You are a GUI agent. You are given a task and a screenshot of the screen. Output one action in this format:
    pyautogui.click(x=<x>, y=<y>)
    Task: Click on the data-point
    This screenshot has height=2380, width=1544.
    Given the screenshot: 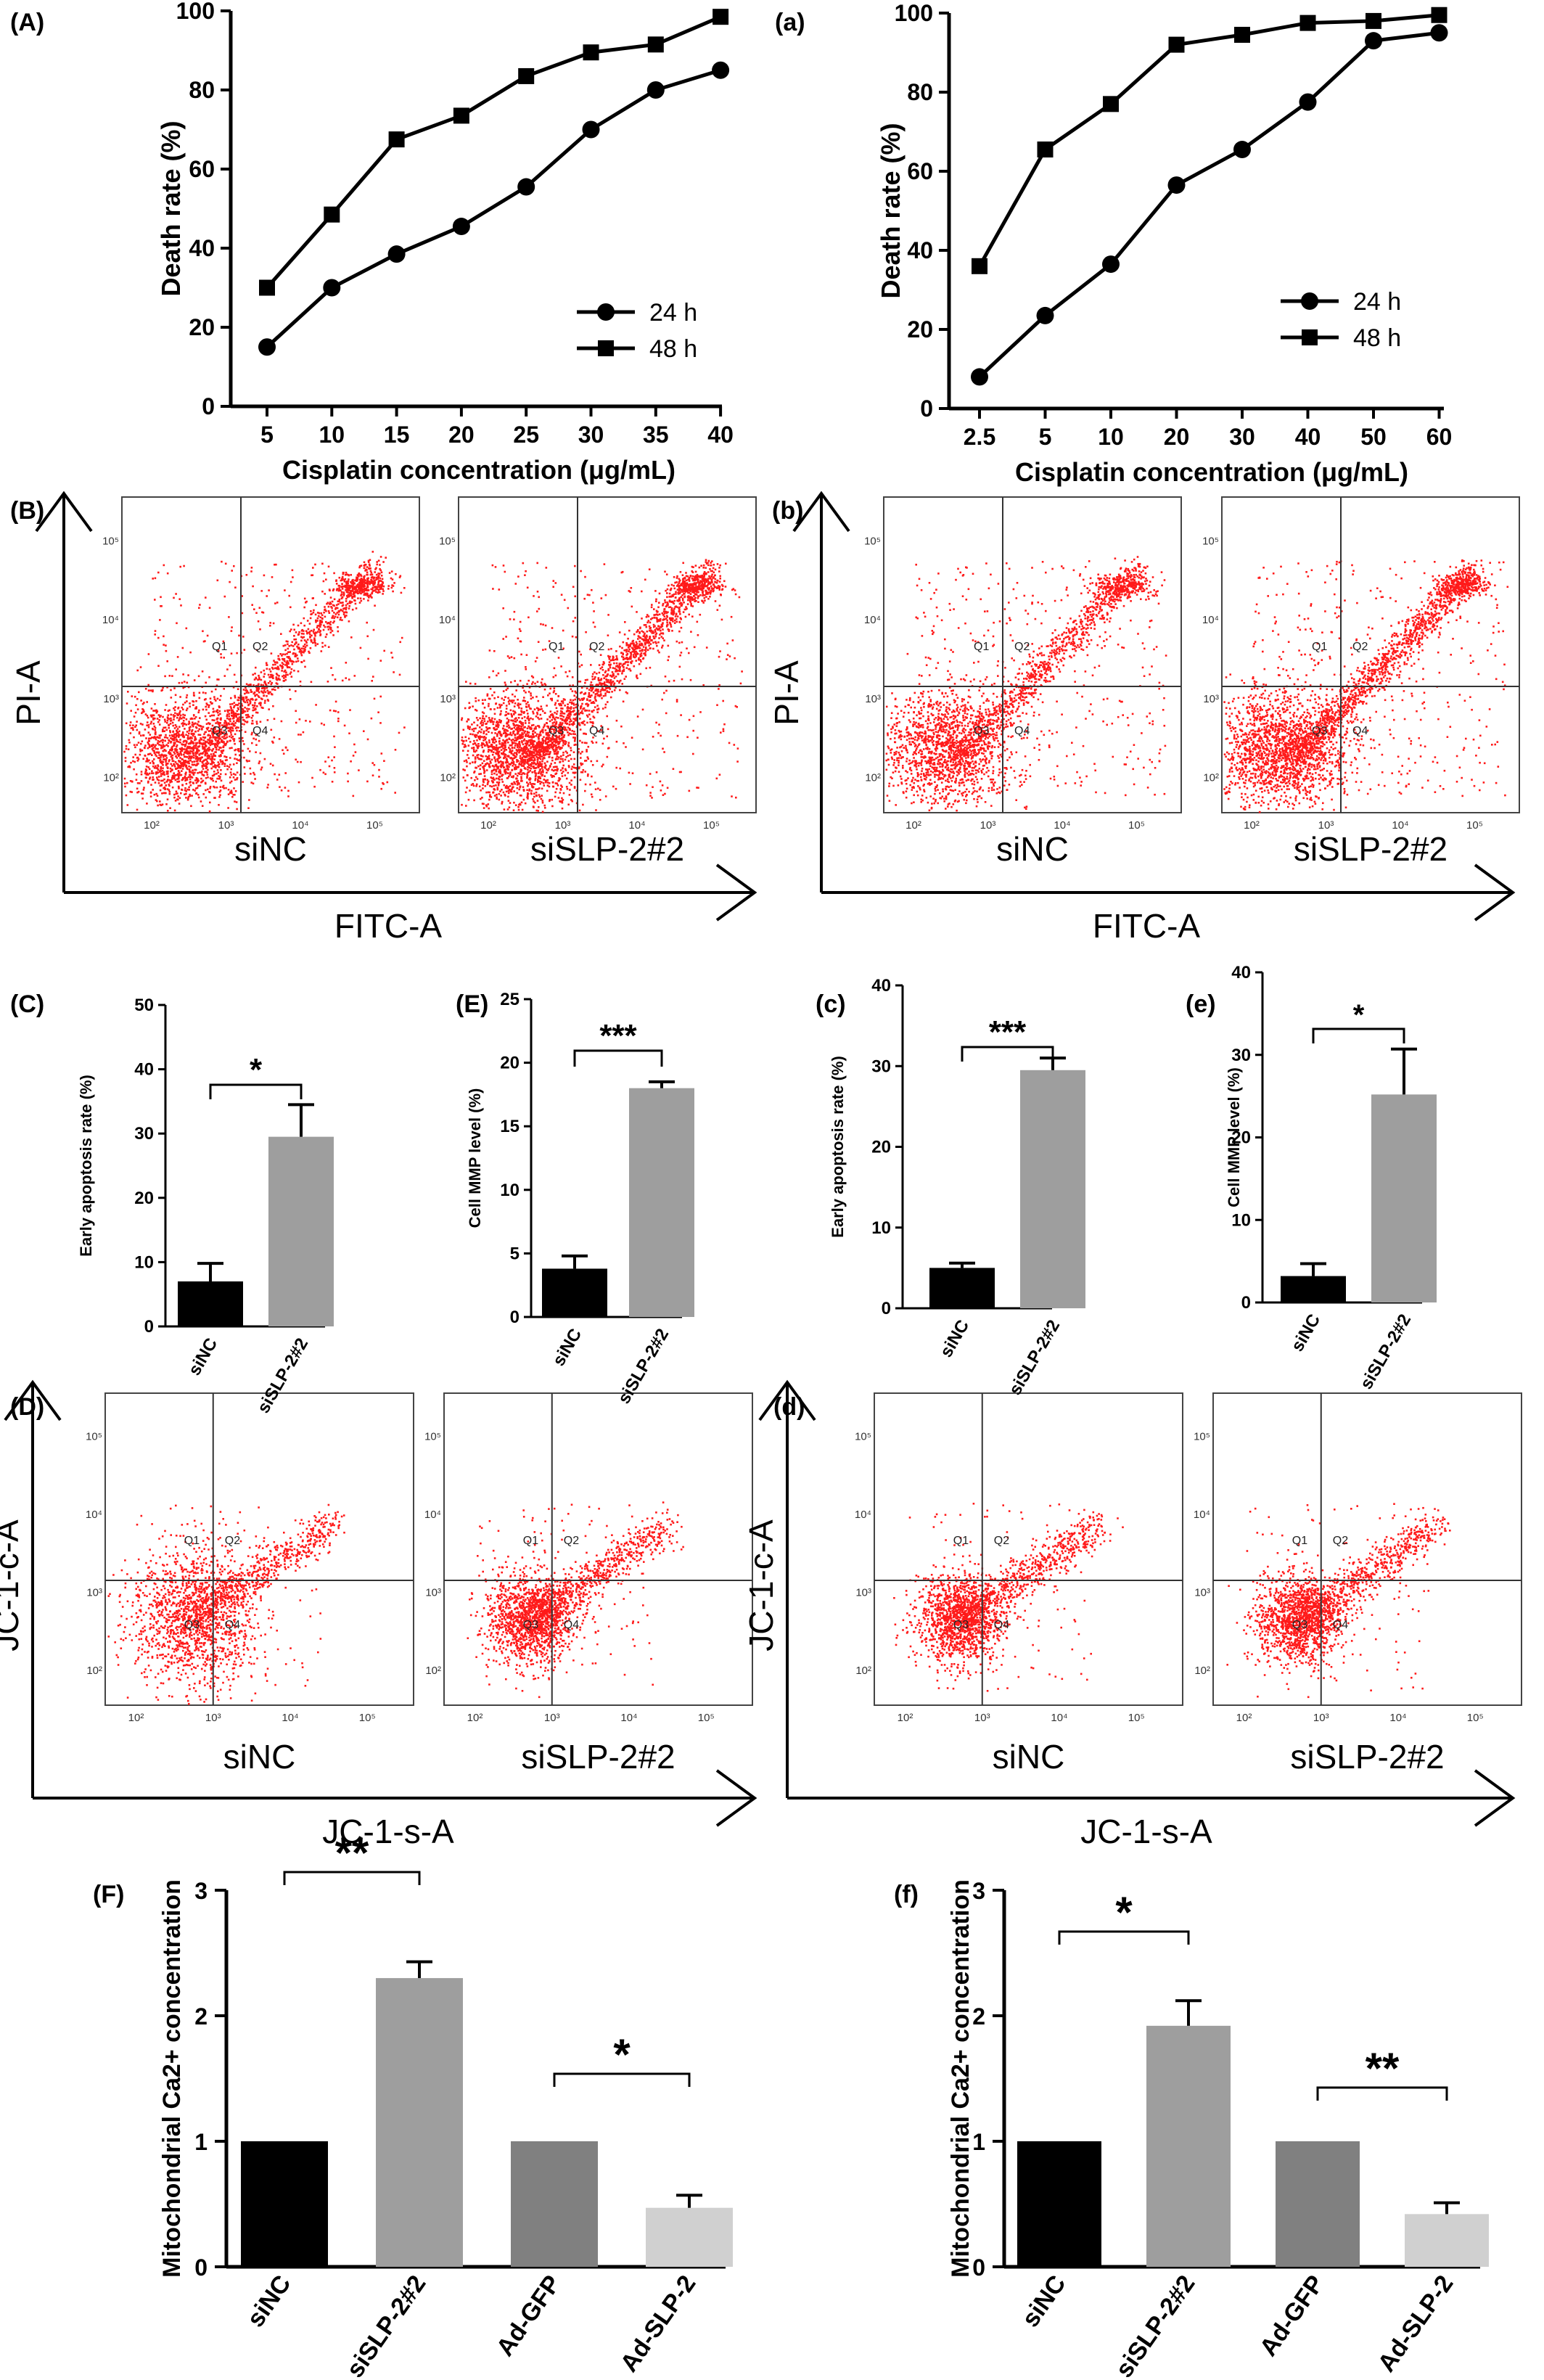 What is the action you would take?
    pyautogui.click(x=1242, y=150)
    